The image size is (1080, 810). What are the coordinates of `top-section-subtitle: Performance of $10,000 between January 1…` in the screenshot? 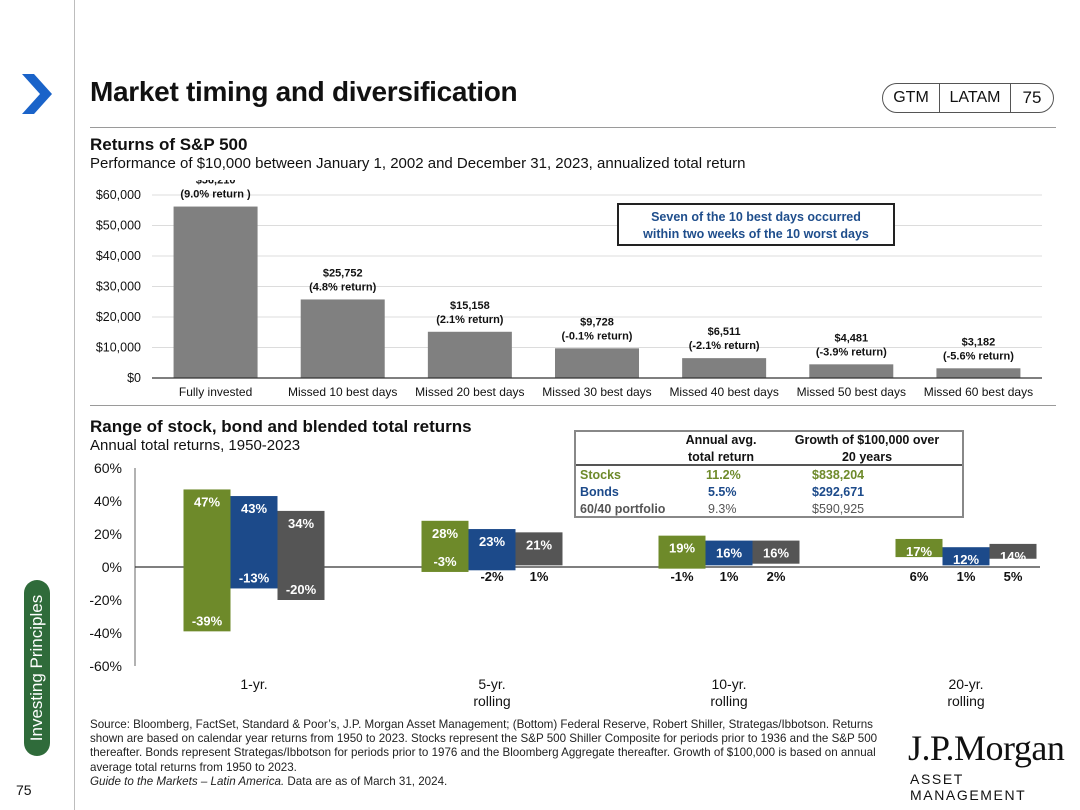 It's located at (418, 163).